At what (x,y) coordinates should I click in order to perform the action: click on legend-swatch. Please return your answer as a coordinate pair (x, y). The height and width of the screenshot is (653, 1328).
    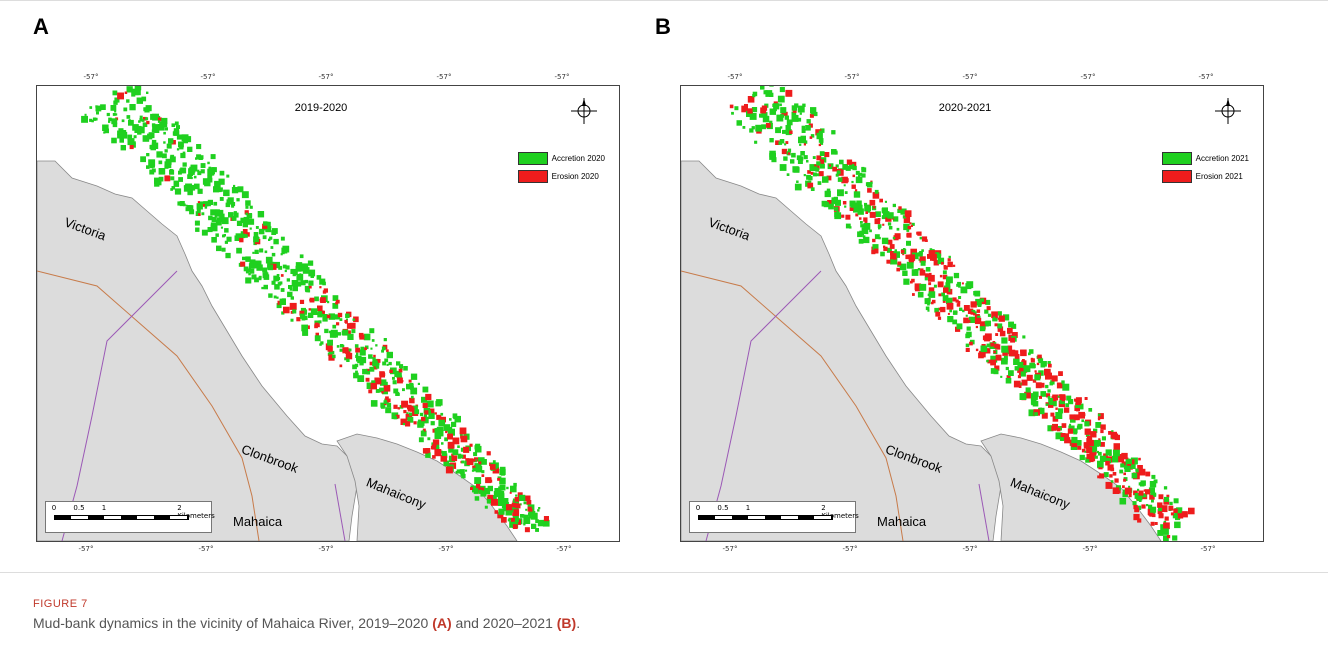
    Looking at the image, I should click on (532, 158).